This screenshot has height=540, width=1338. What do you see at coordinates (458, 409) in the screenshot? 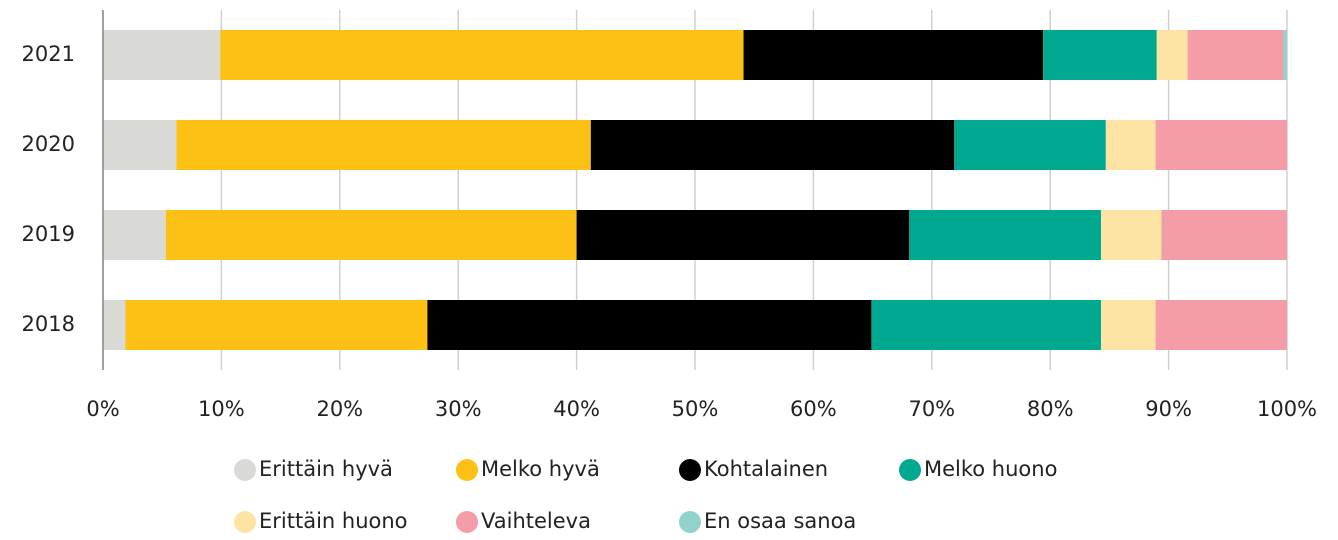
I see `x-tick-label: 30%` at bounding box center [458, 409].